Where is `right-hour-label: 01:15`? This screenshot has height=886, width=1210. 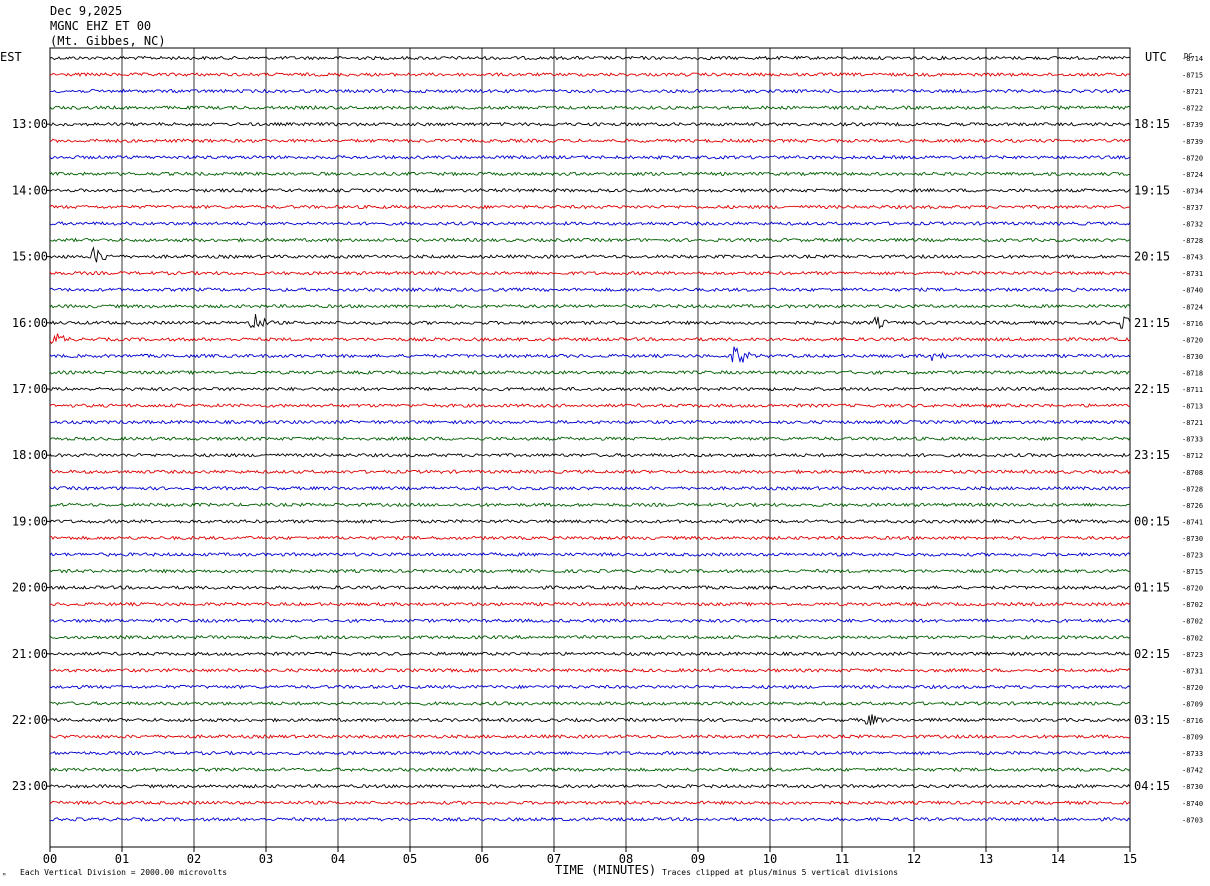 right-hour-label: 01:15 is located at coordinates (1152, 588).